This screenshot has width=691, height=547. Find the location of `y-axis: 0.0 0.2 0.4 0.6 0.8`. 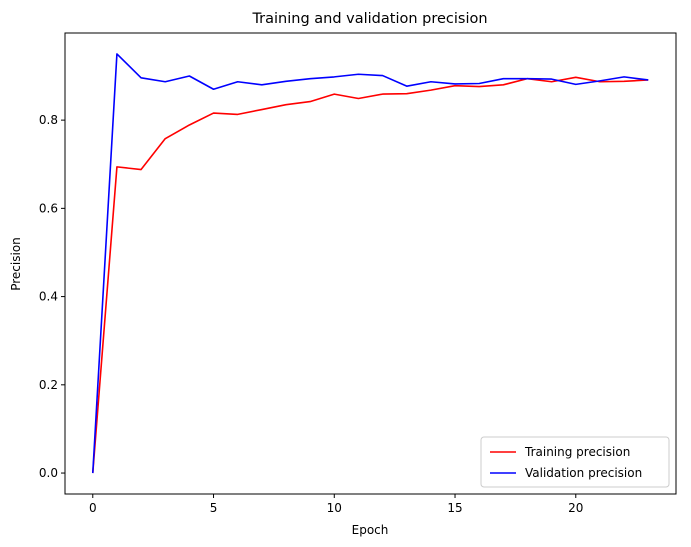

y-axis: 0.0 0.2 0.4 0.6 0.8 is located at coordinates (52, 296).